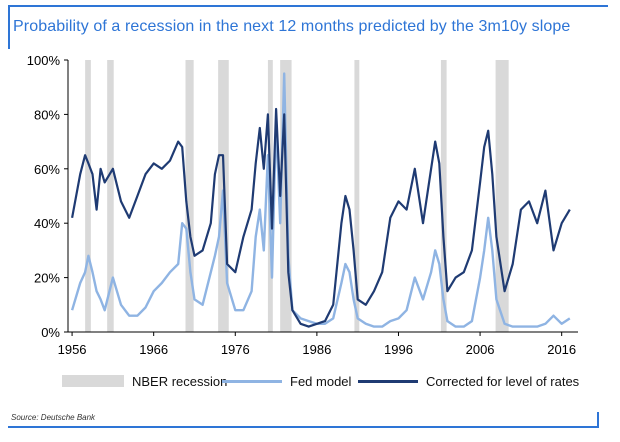 This screenshot has height=442, width=620. What do you see at coordinates (235, 349) in the screenshot?
I see `x-tick-label-2: 1976` at bounding box center [235, 349].